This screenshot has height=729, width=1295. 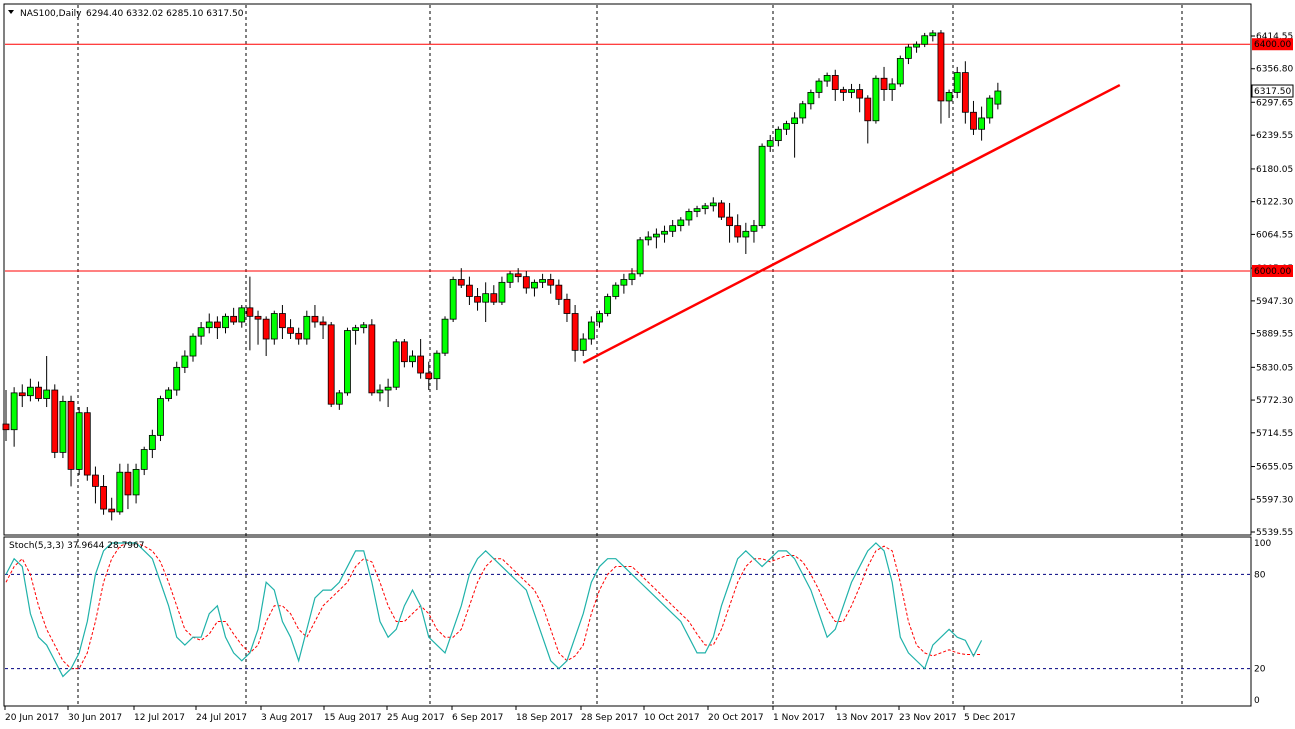 I want to click on stoch-main-line, so click(x=494, y=610).